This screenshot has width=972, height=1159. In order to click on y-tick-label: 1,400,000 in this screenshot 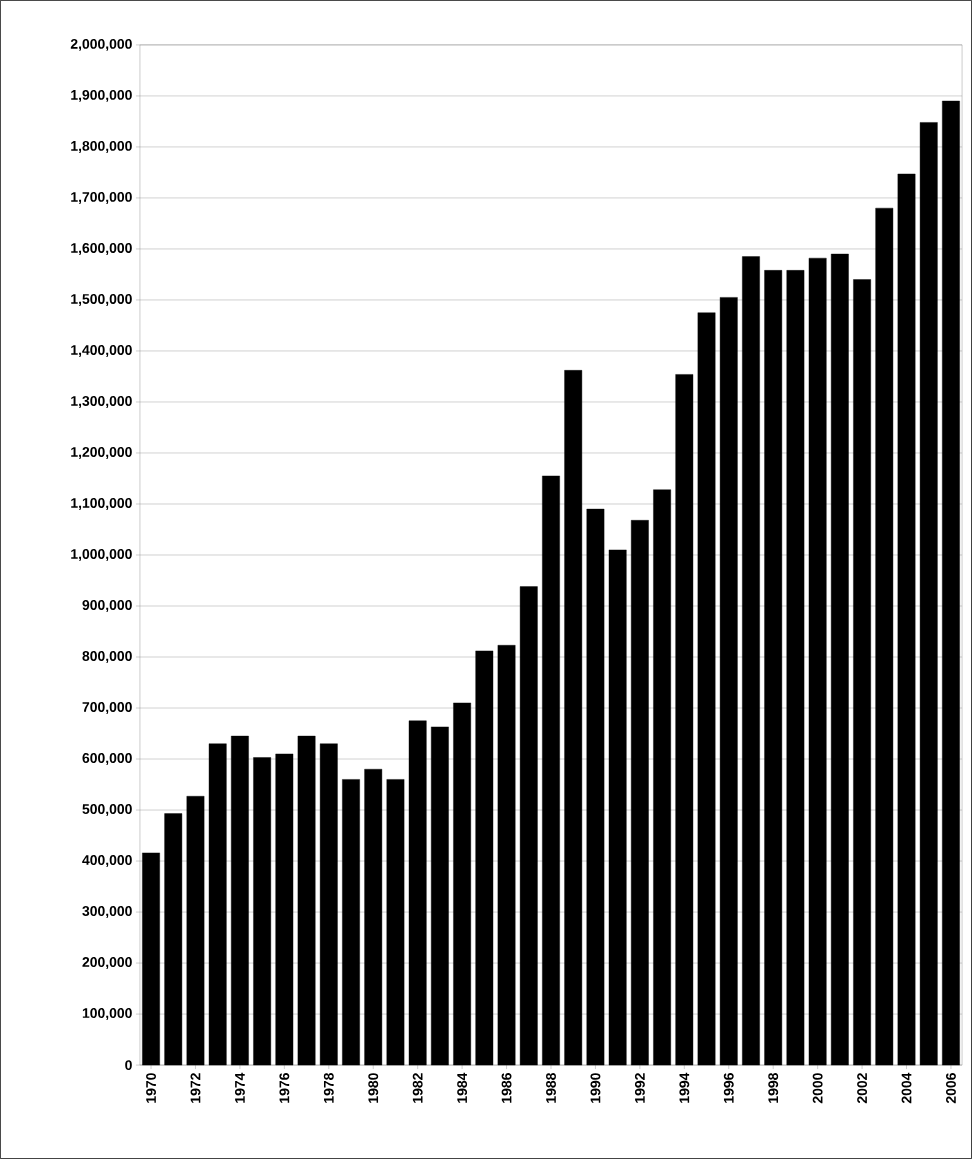, I will do `click(101, 351)`.